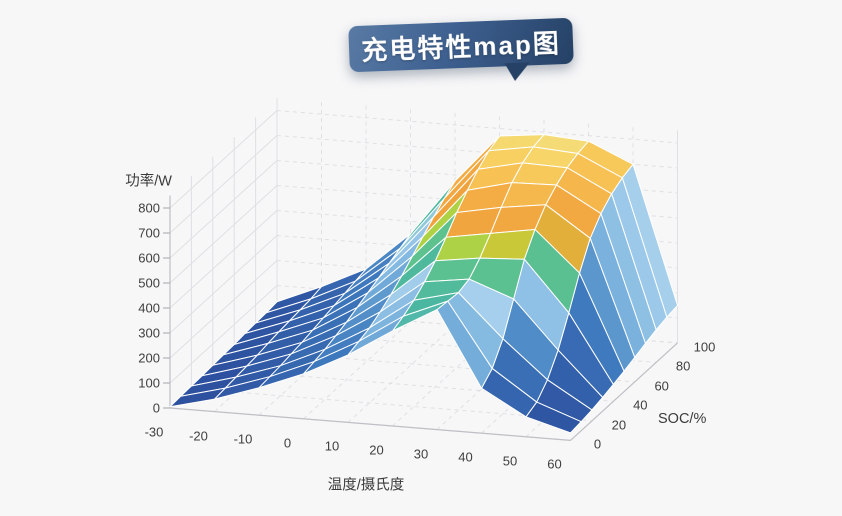 Image resolution: width=842 pixels, height=516 pixels. I want to click on z-tick-label: 300, so click(149, 333).